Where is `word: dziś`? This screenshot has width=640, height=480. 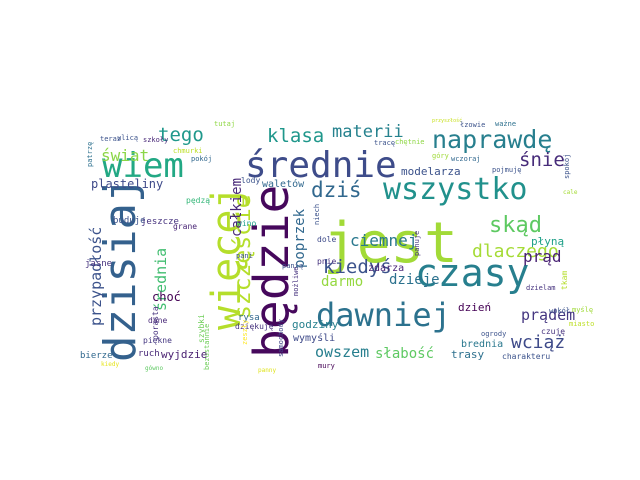 word: dziś is located at coordinates (336, 190).